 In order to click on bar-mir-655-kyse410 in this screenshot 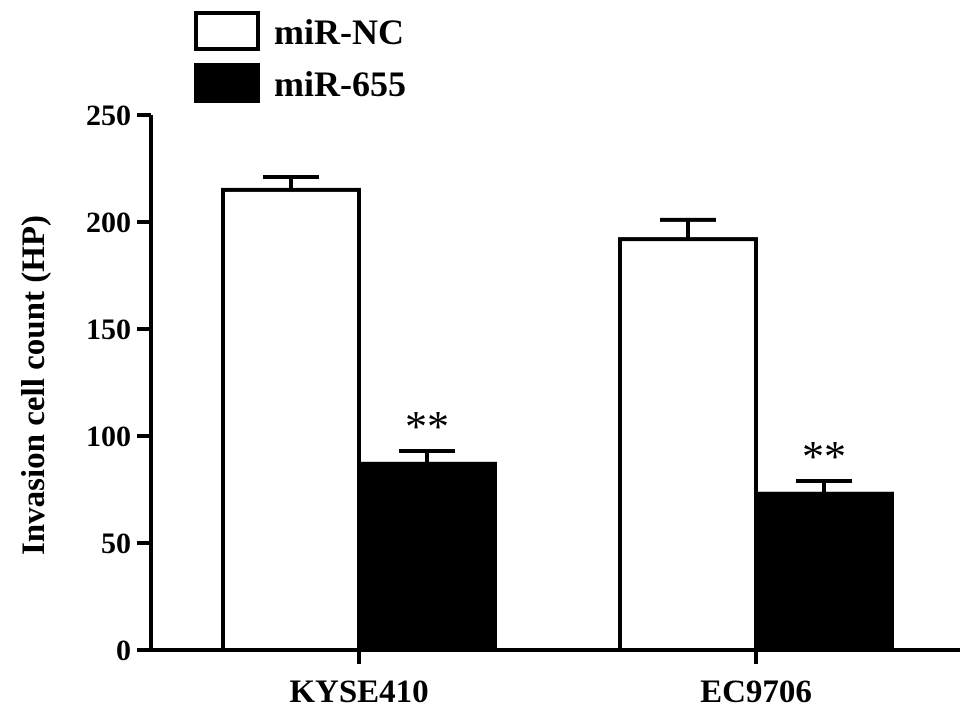, I will do `click(427, 556)`.